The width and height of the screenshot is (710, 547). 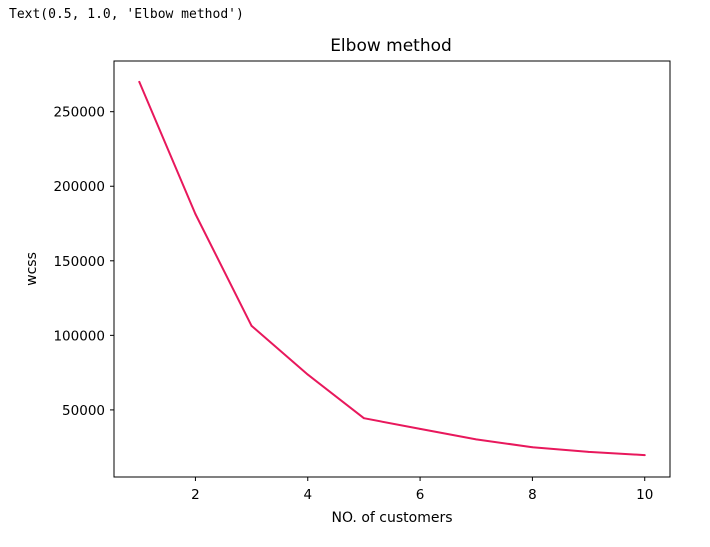 I want to click on y-tick-label: 150000, so click(x=79, y=262).